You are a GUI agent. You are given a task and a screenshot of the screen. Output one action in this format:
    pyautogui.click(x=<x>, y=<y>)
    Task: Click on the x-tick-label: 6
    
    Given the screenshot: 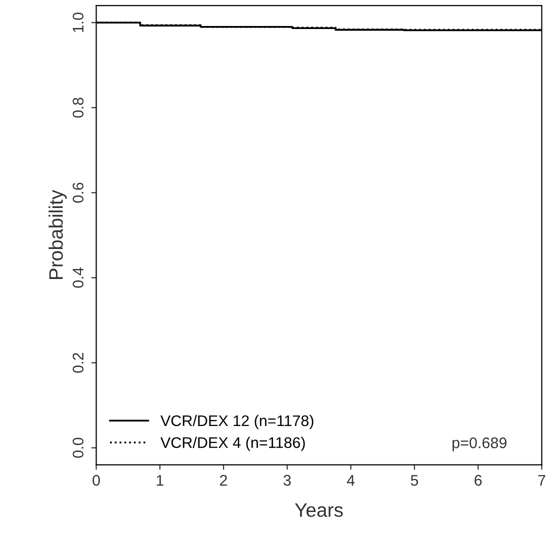 What is the action you would take?
    pyautogui.click(x=478, y=480)
    